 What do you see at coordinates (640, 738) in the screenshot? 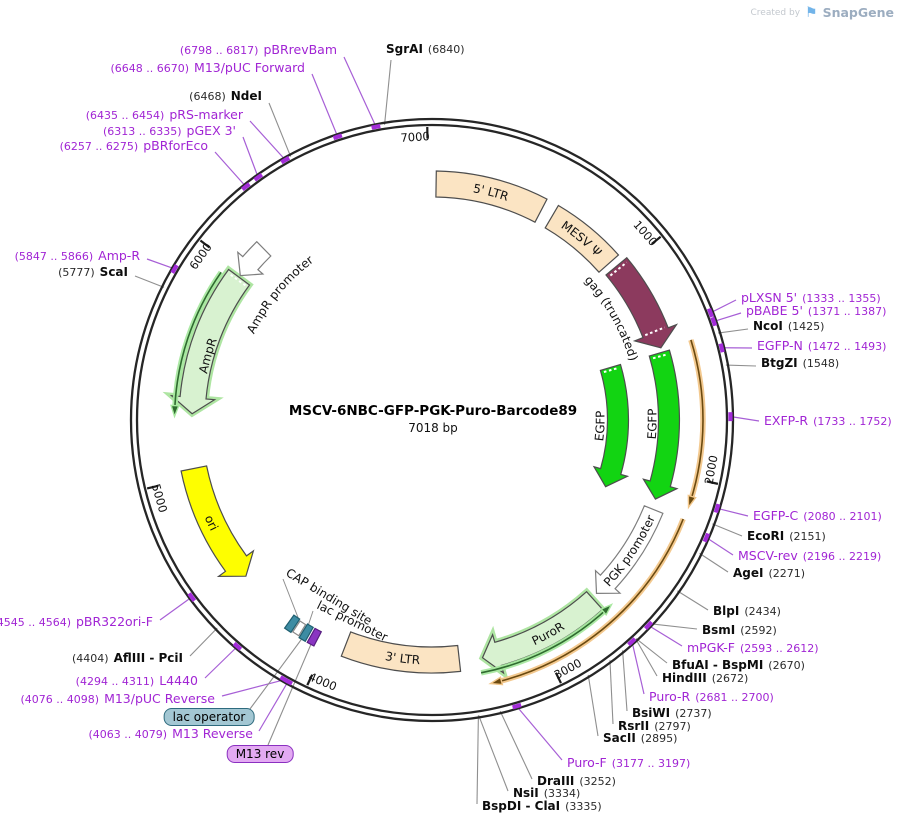
I see `callout-SacII: SacII (2895)` at bounding box center [640, 738].